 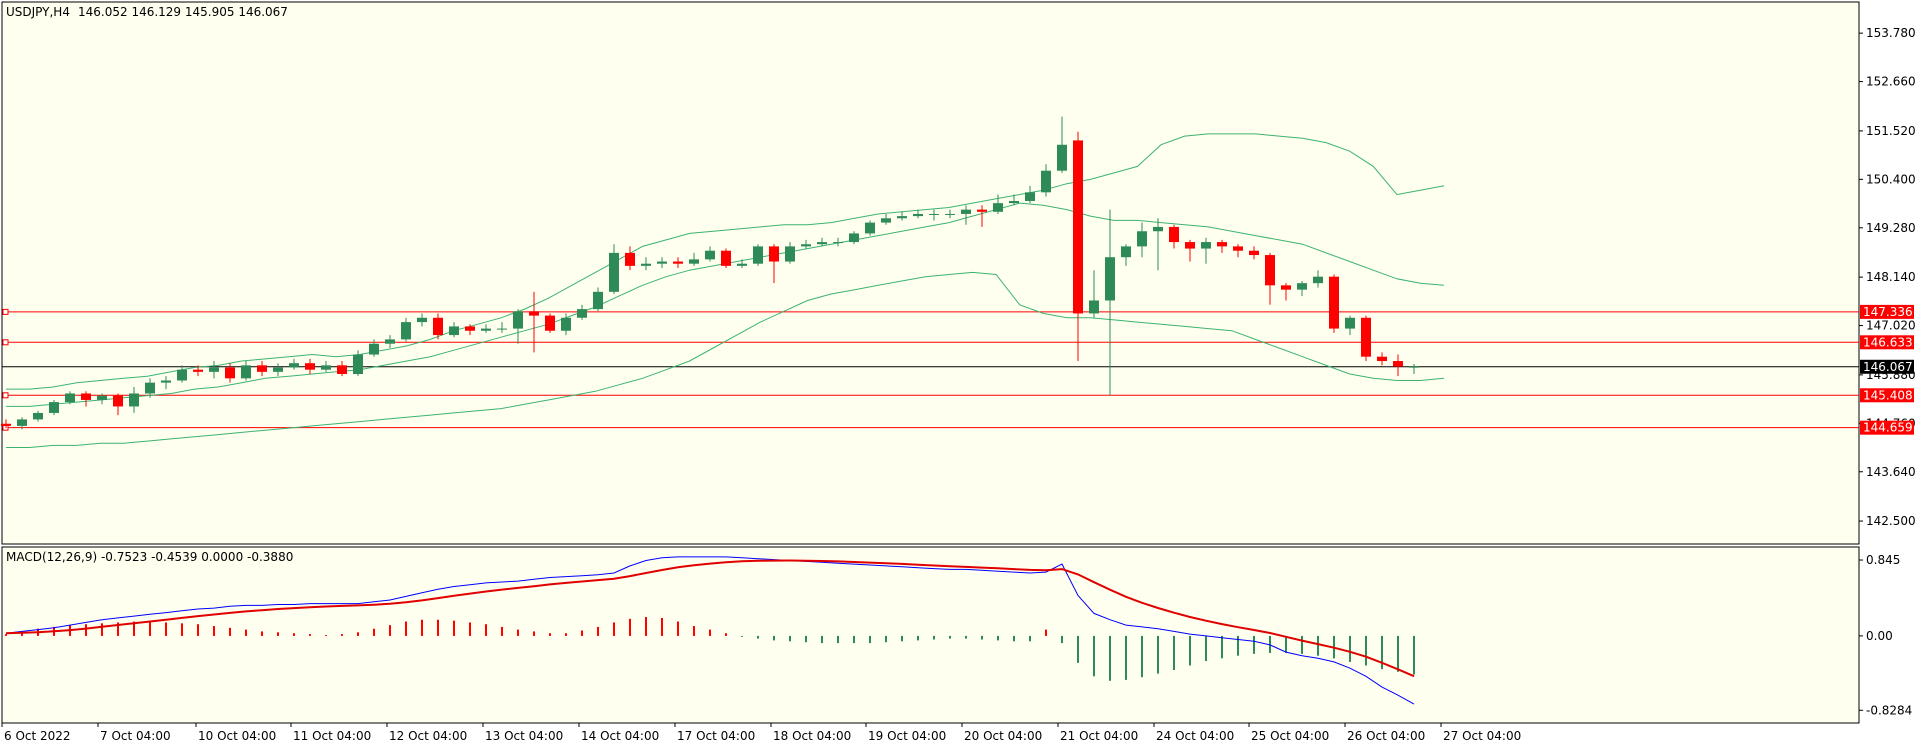 What do you see at coordinates (1879, 636) in the screenshot?
I see `macd-tick-label: 0.00` at bounding box center [1879, 636].